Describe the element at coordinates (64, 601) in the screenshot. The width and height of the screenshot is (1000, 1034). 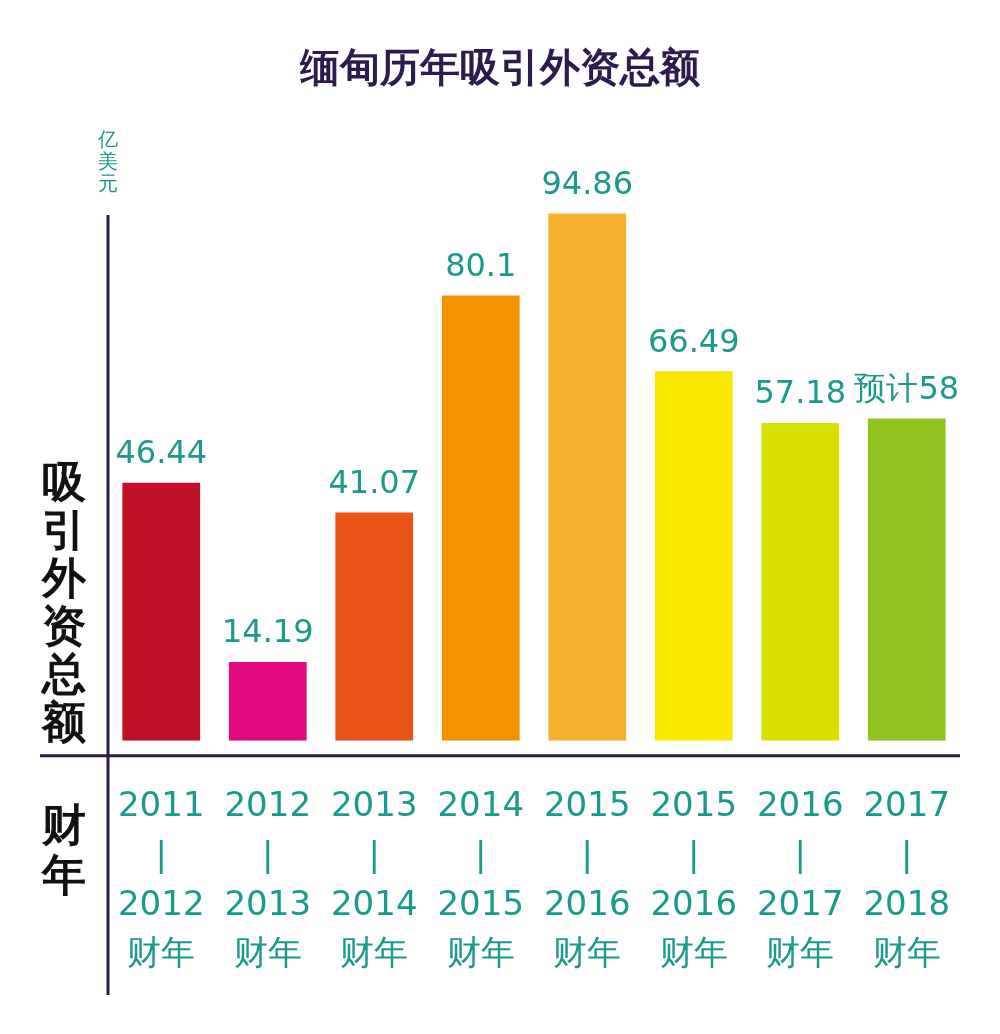
I see `y-axis-title: 吸引外资总额` at that location.